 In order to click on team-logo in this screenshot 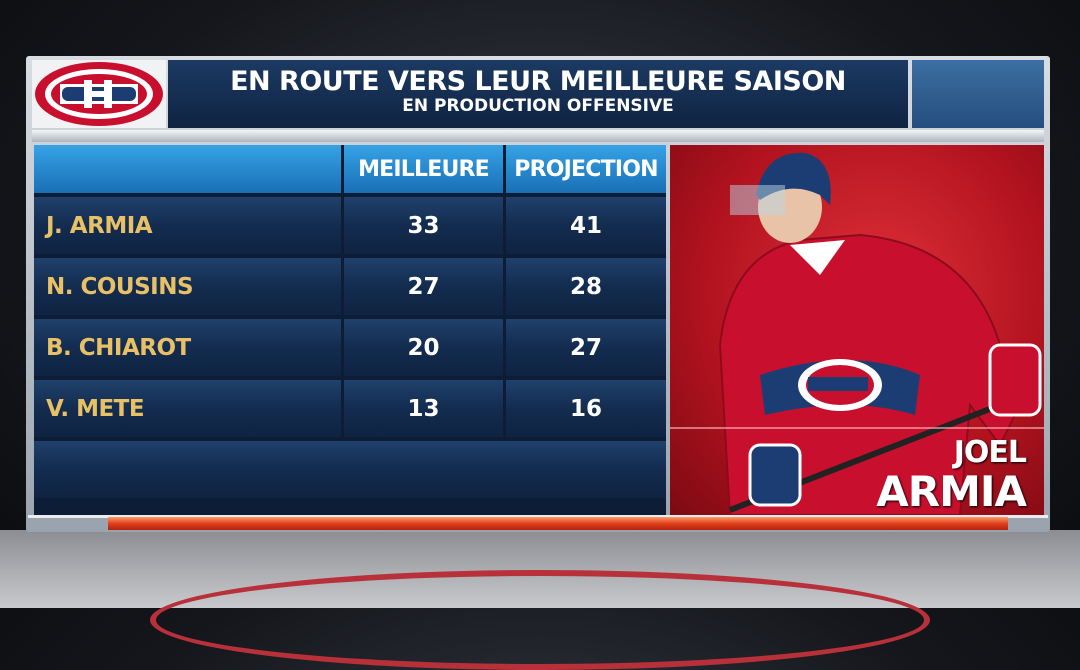, I will do `click(99, 94)`.